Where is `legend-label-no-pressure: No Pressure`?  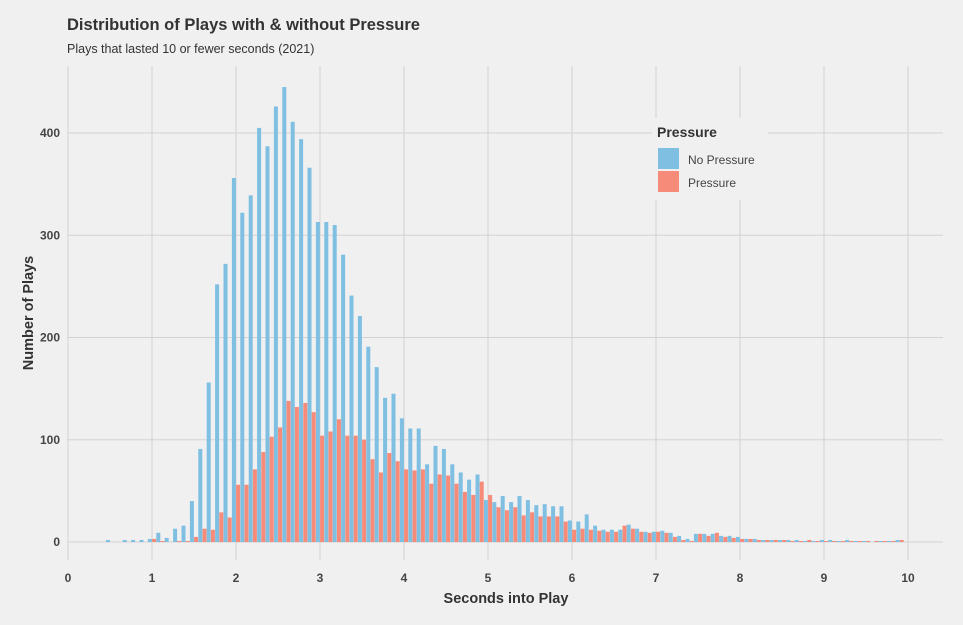 legend-label-no-pressure: No Pressure is located at coordinates (721, 160).